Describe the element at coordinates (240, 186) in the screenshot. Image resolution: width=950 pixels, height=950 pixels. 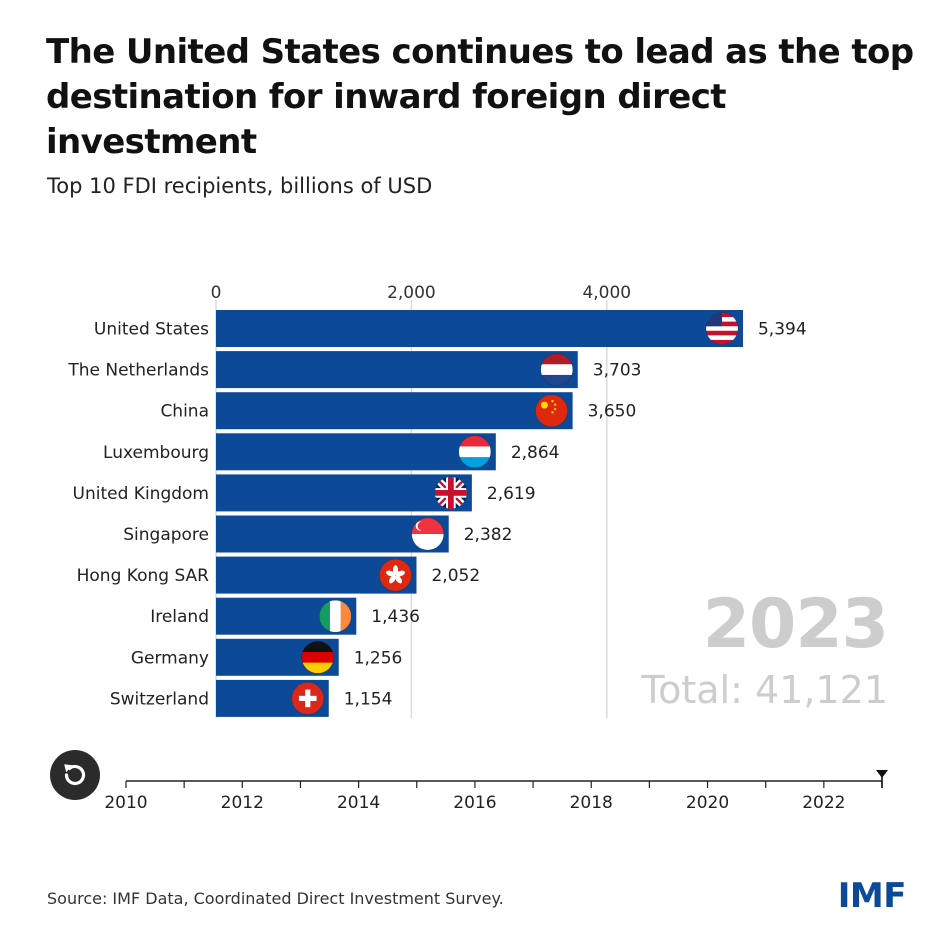
I see `chart-subtitle: Top 10 FDI recipients, billions of USD` at that location.